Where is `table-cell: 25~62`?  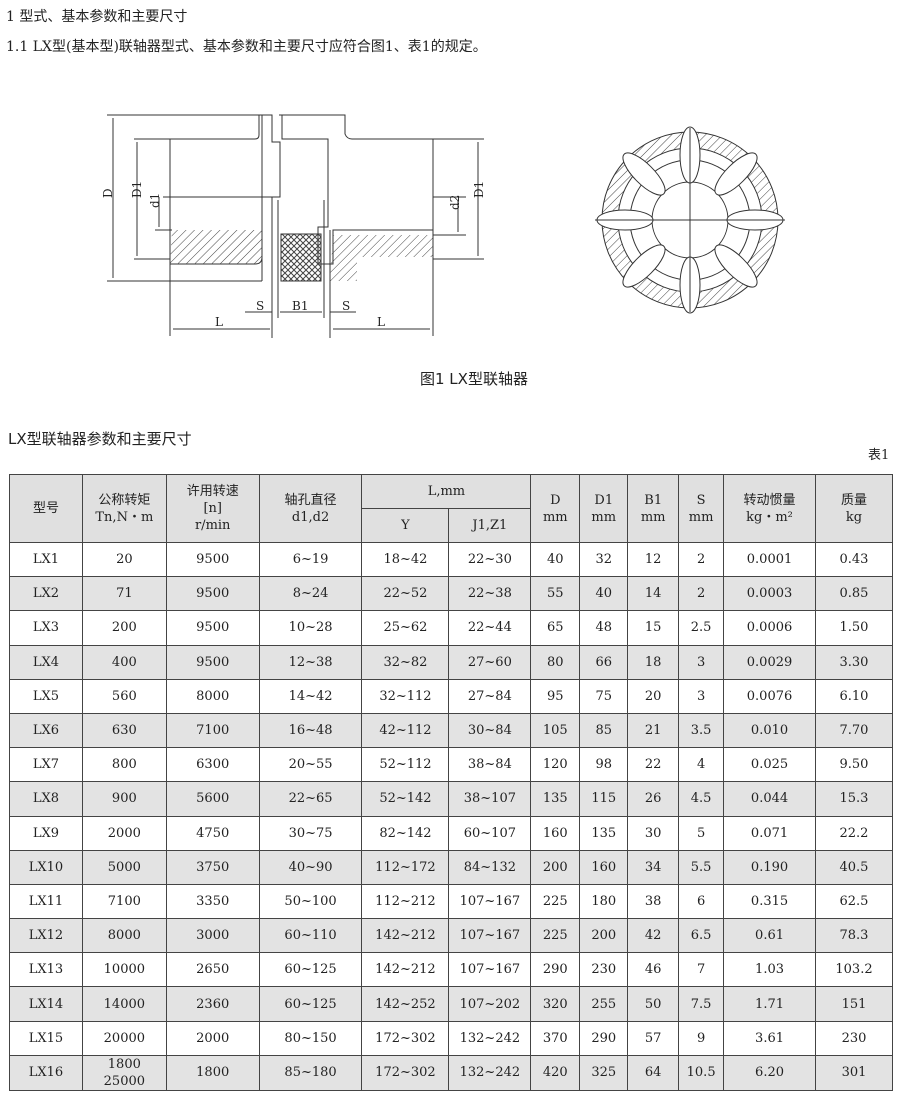
table-cell: 25~62 is located at coordinates (405, 628).